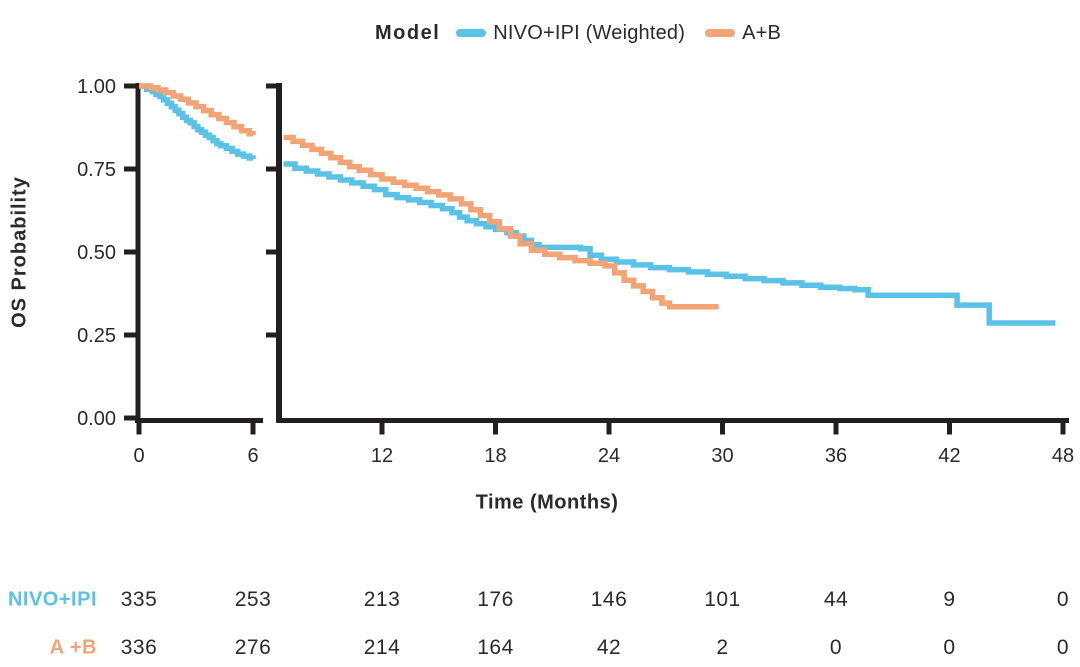 Image resolution: width=1080 pixels, height=667 pixels. What do you see at coordinates (382, 456) in the screenshot?
I see `x-tick-label: 12` at bounding box center [382, 456].